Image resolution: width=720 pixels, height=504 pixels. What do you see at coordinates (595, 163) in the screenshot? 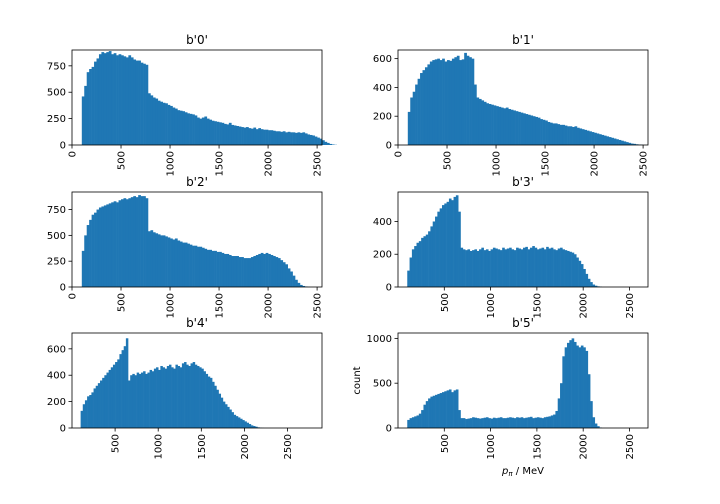
I see `x-tick-label: 2000` at bounding box center [595, 163].